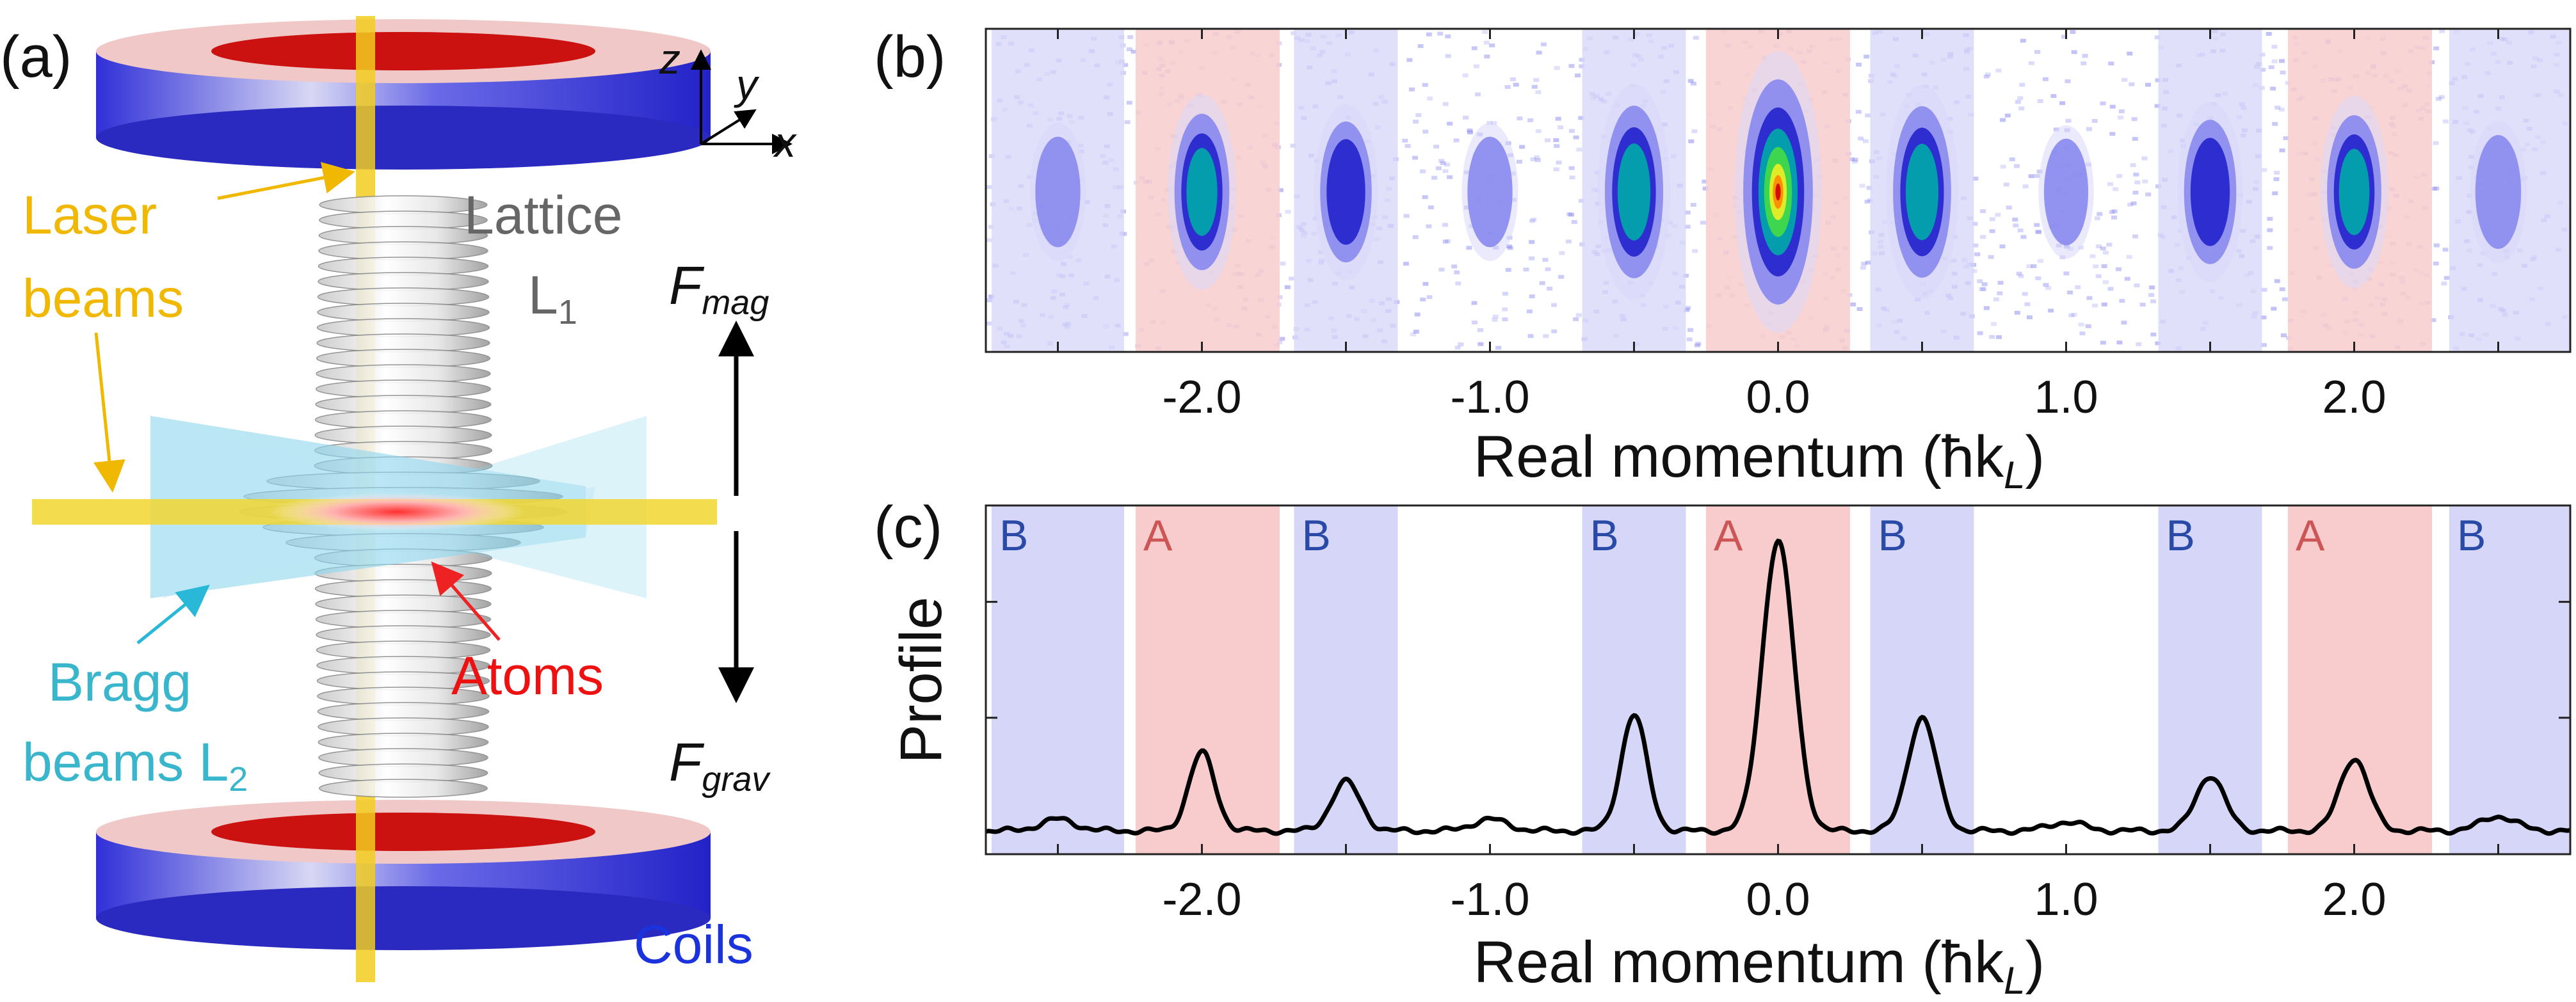 Image resolution: width=2576 pixels, height=1002 pixels. What do you see at coordinates (687, 762) in the screenshot?
I see `fgrav-main: F` at bounding box center [687, 762].